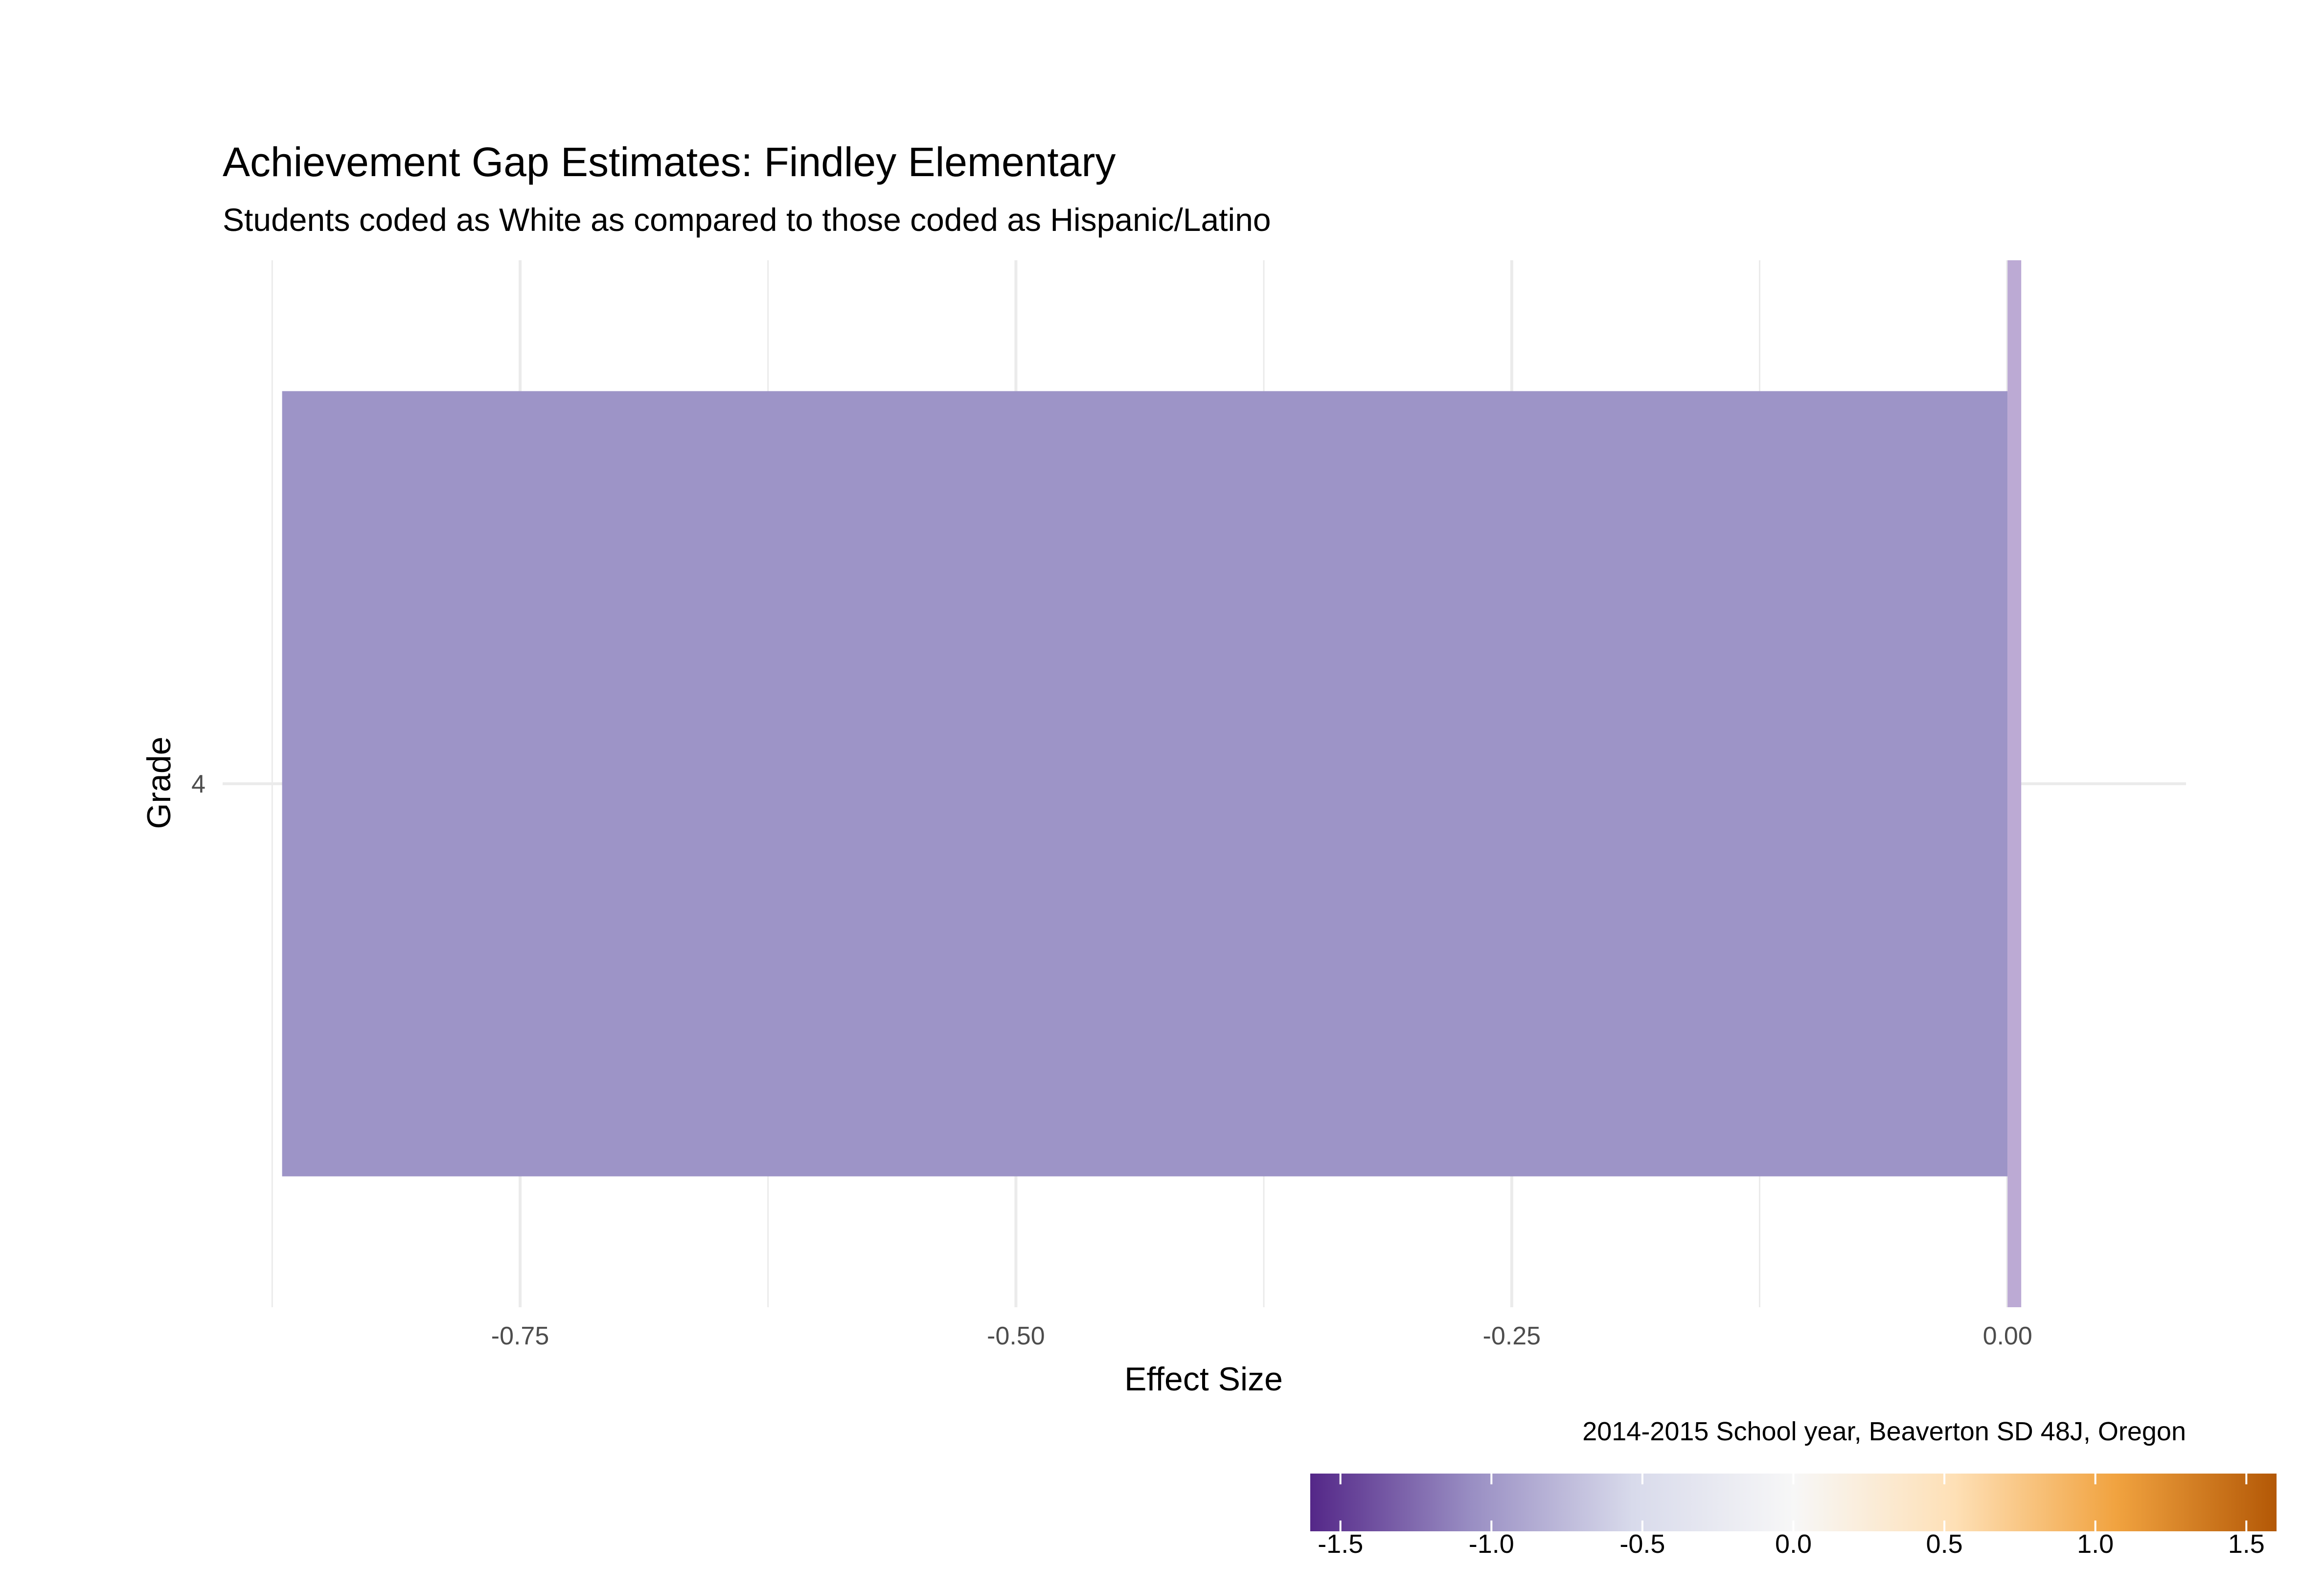 The image size is (2324, 1590). What do you see at coordinates (1204, 1380) in the screenshot?
I see `x-axis-title: Effect Size` at bounding box center [1204, 1380].